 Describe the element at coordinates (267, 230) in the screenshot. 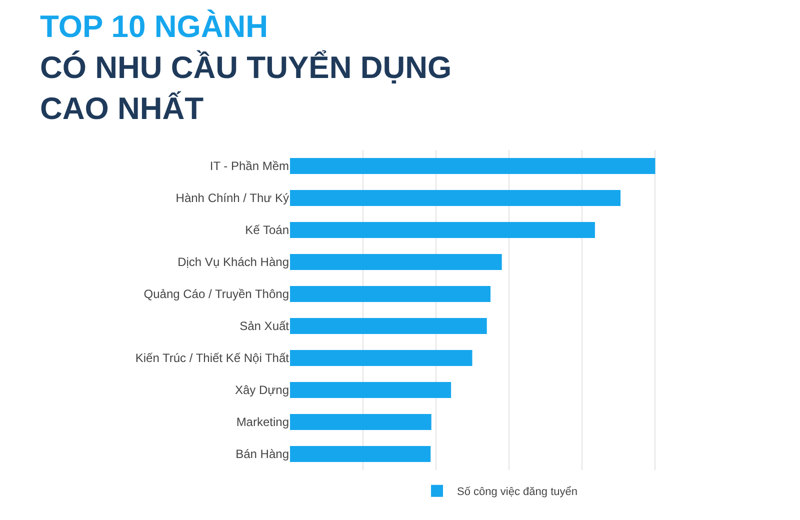

I see `y-tick-label: Kế Toán` at that location.